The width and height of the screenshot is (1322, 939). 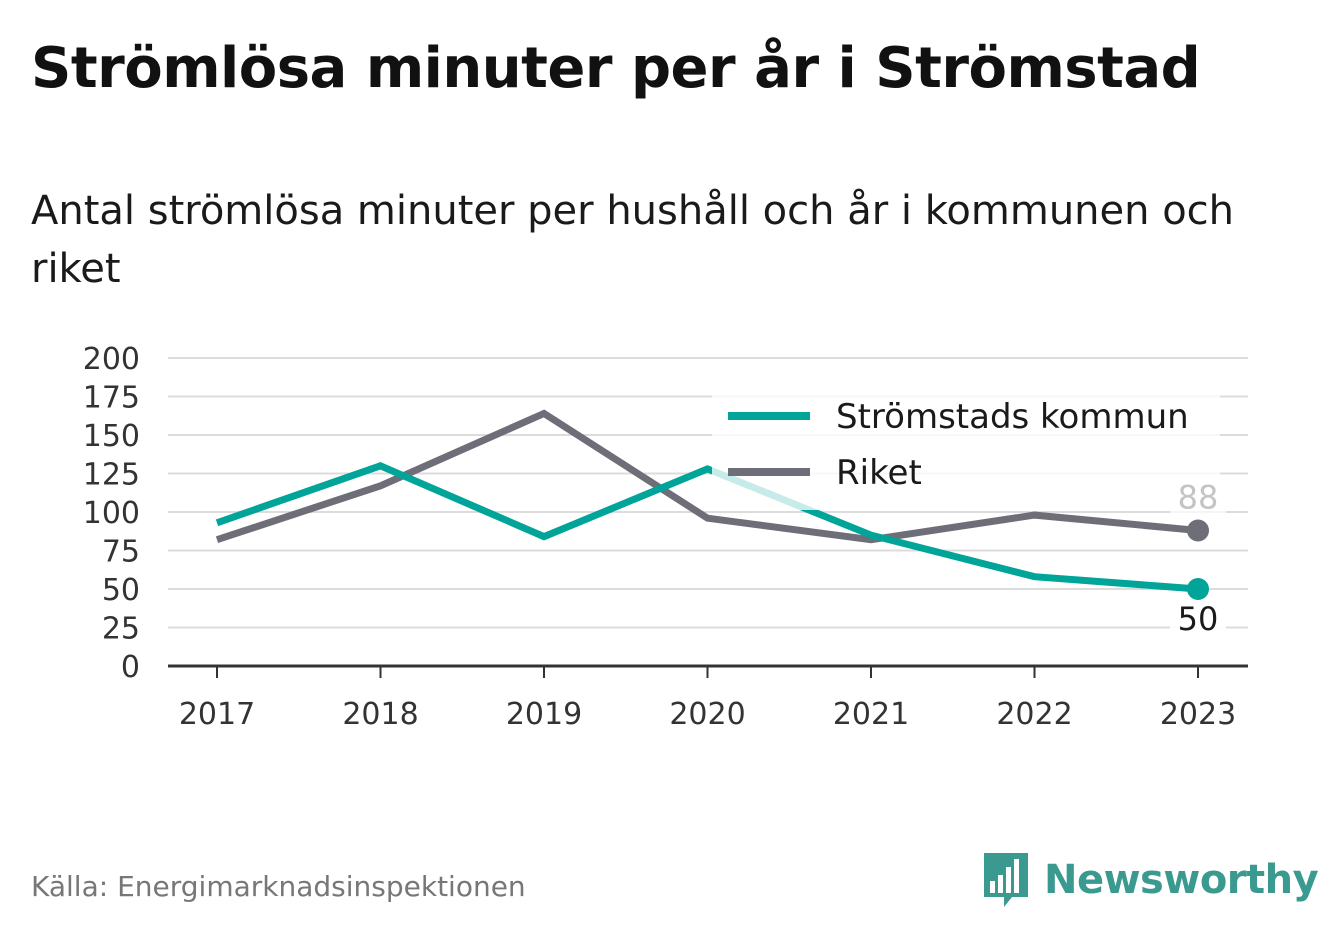 I want to click on y-tick-label-75: 75, so click(x=121, y=552).